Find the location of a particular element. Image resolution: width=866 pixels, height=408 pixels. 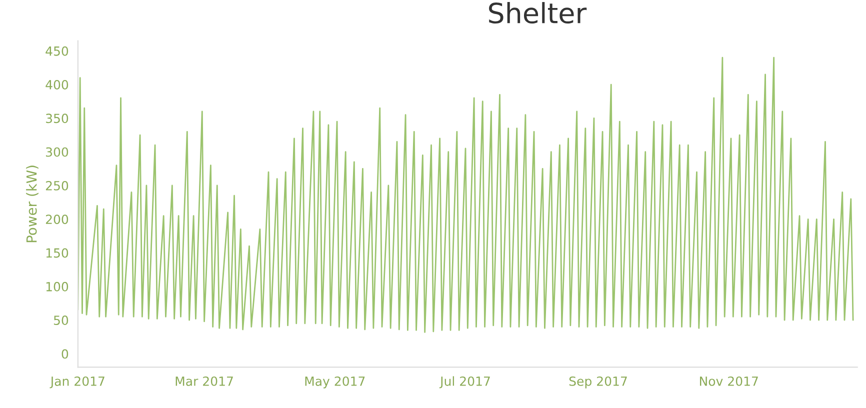

y-tick-label: 250 is located at coordinates (57, 185).